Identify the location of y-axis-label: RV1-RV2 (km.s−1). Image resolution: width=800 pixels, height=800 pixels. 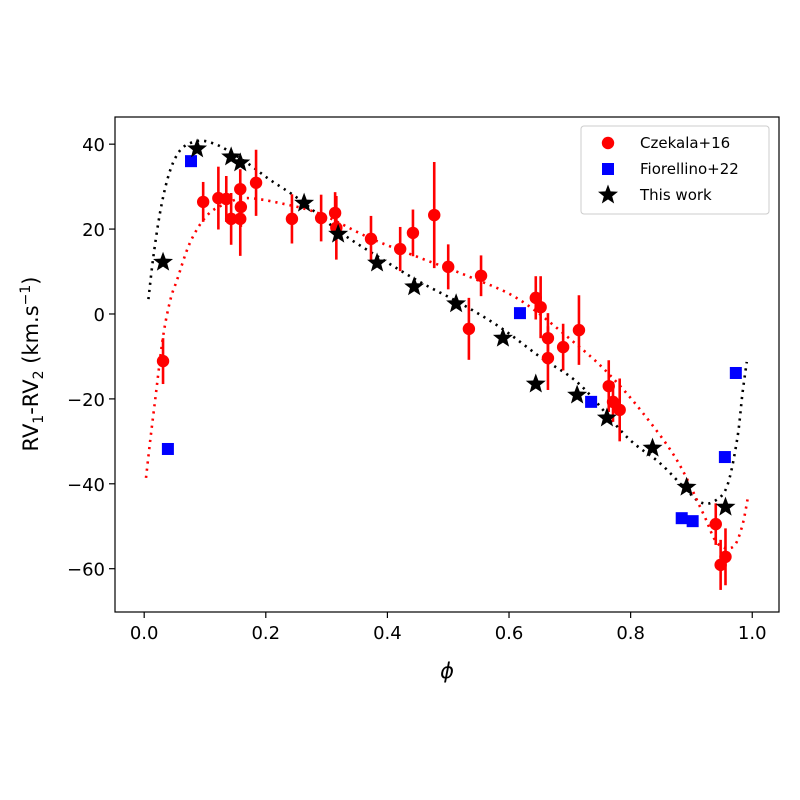
(32, 364).